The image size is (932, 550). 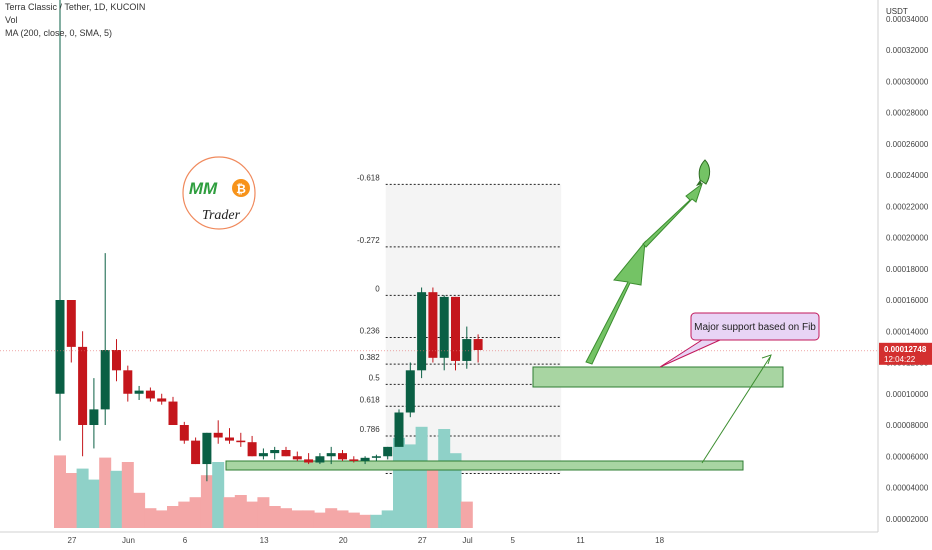 I want to click on support-callout-text: Major support based on Fib, so click(x=755, y=327).